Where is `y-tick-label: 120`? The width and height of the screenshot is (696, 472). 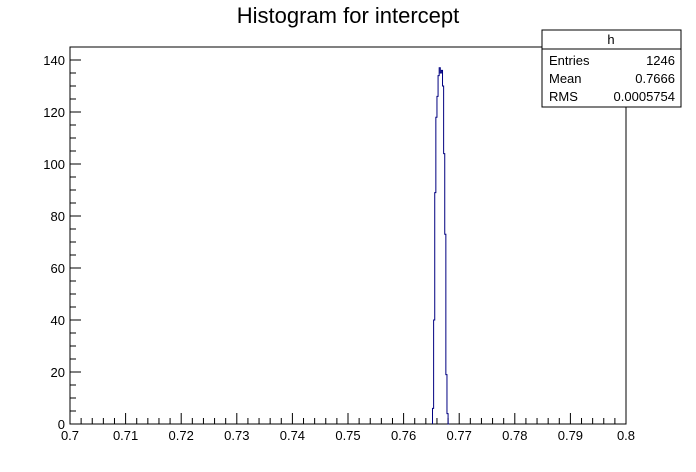 y-tick-label: 120 is located at coordinates (54, 112).